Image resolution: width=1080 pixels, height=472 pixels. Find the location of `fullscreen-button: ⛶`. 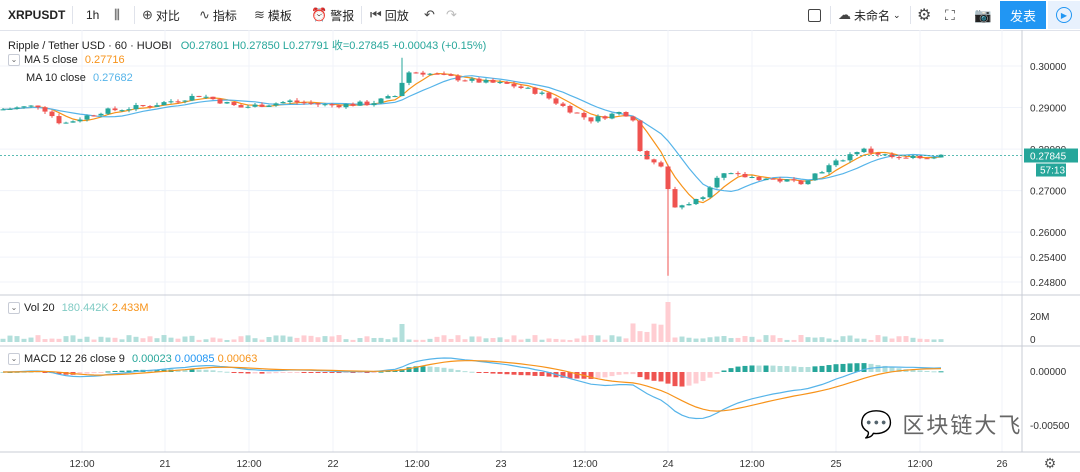

fullscreen-button: ⛶ is located at coordinates (950, 15).